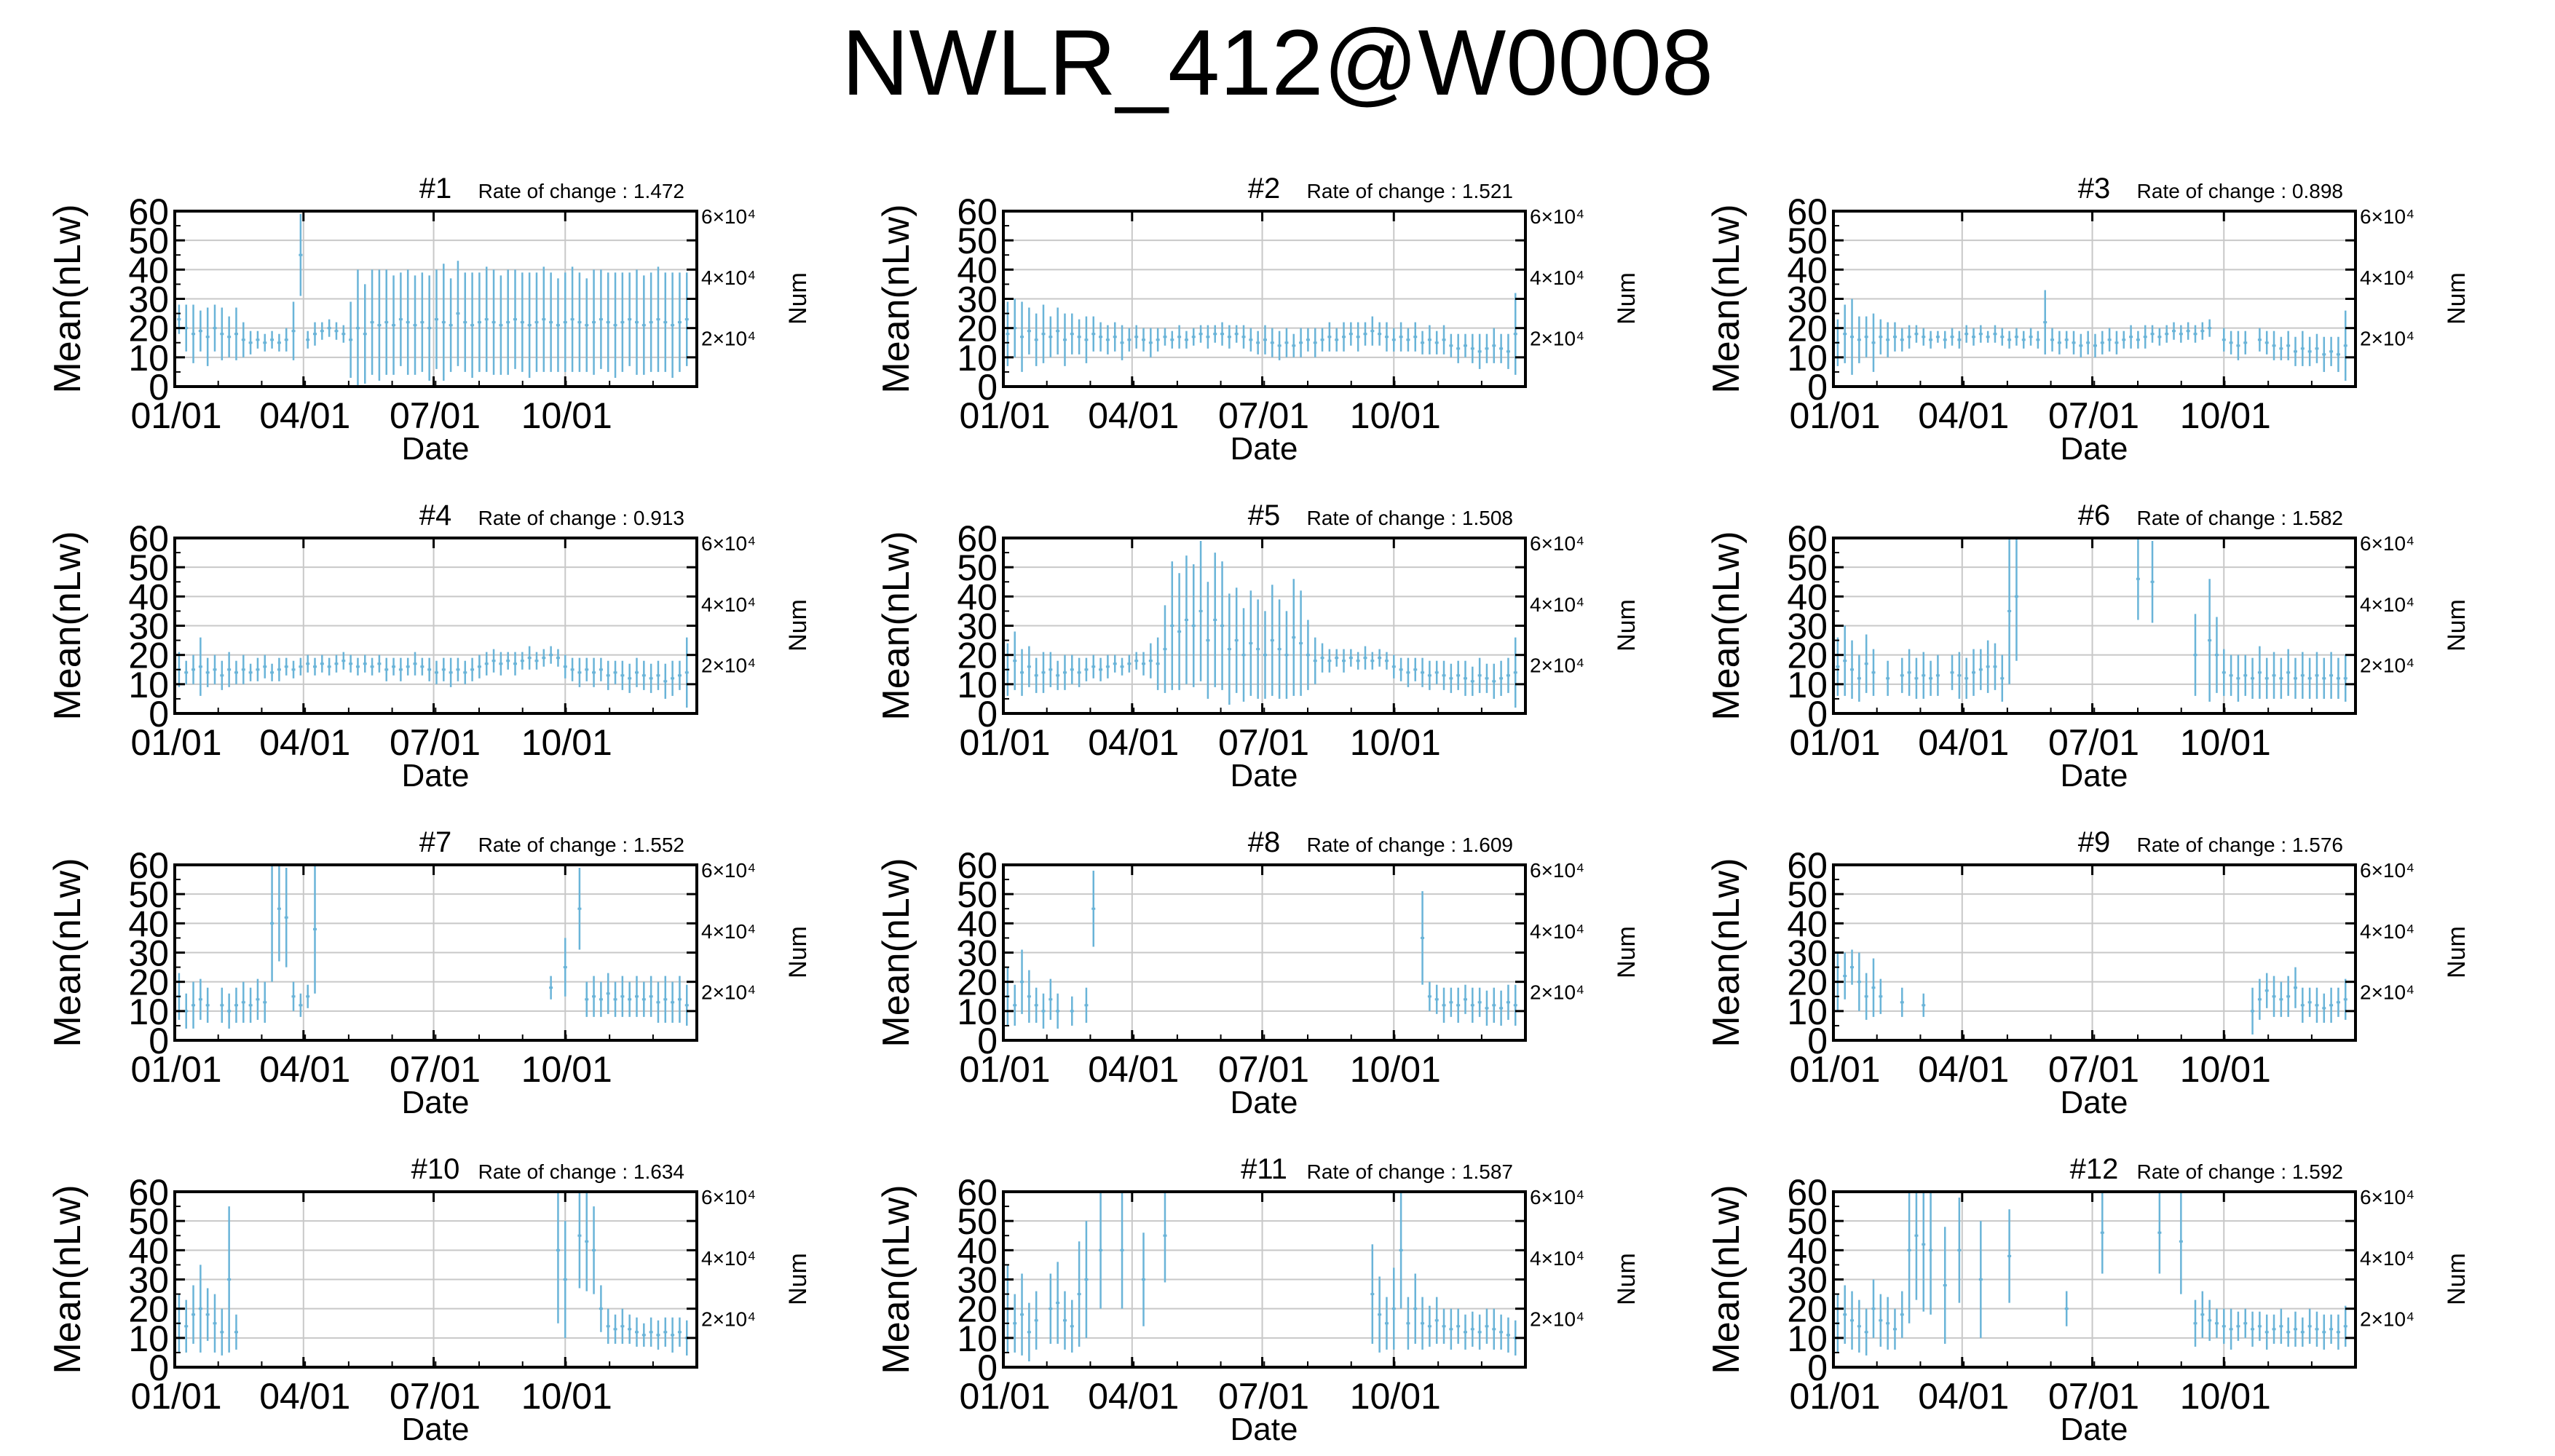  Describe the element at coordinates (1963, 742) in the screenshot. I see `x-tick-label: 04/01` at that location.